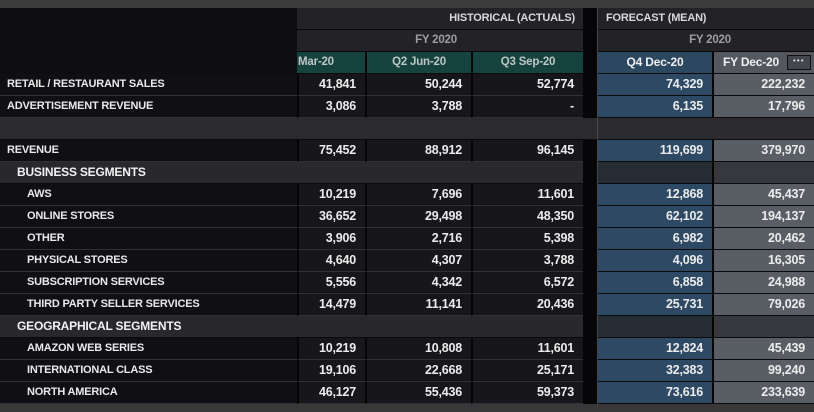  What do you see at coordinates (331, 393) in the screenshot?
I see `cell-q1-mar-20: 46,127` at bounding box center [331, 393].